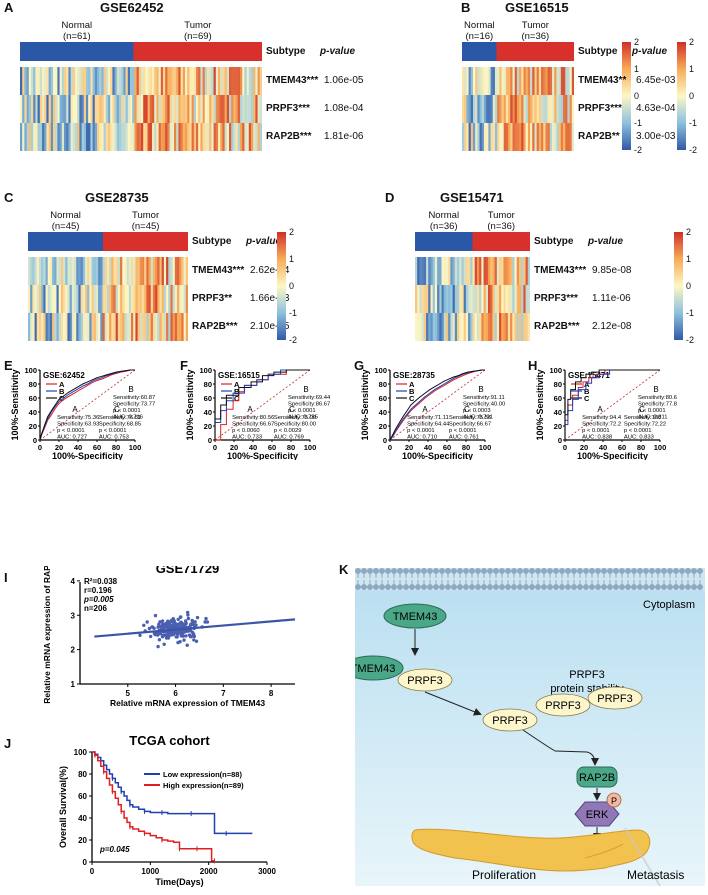 This screenshot has height=895, width=708. What do you see at coordinates (652, 411) in the screenshot?
I see `annotation-b: p < 0.0001` at bounding box center [652, 411].